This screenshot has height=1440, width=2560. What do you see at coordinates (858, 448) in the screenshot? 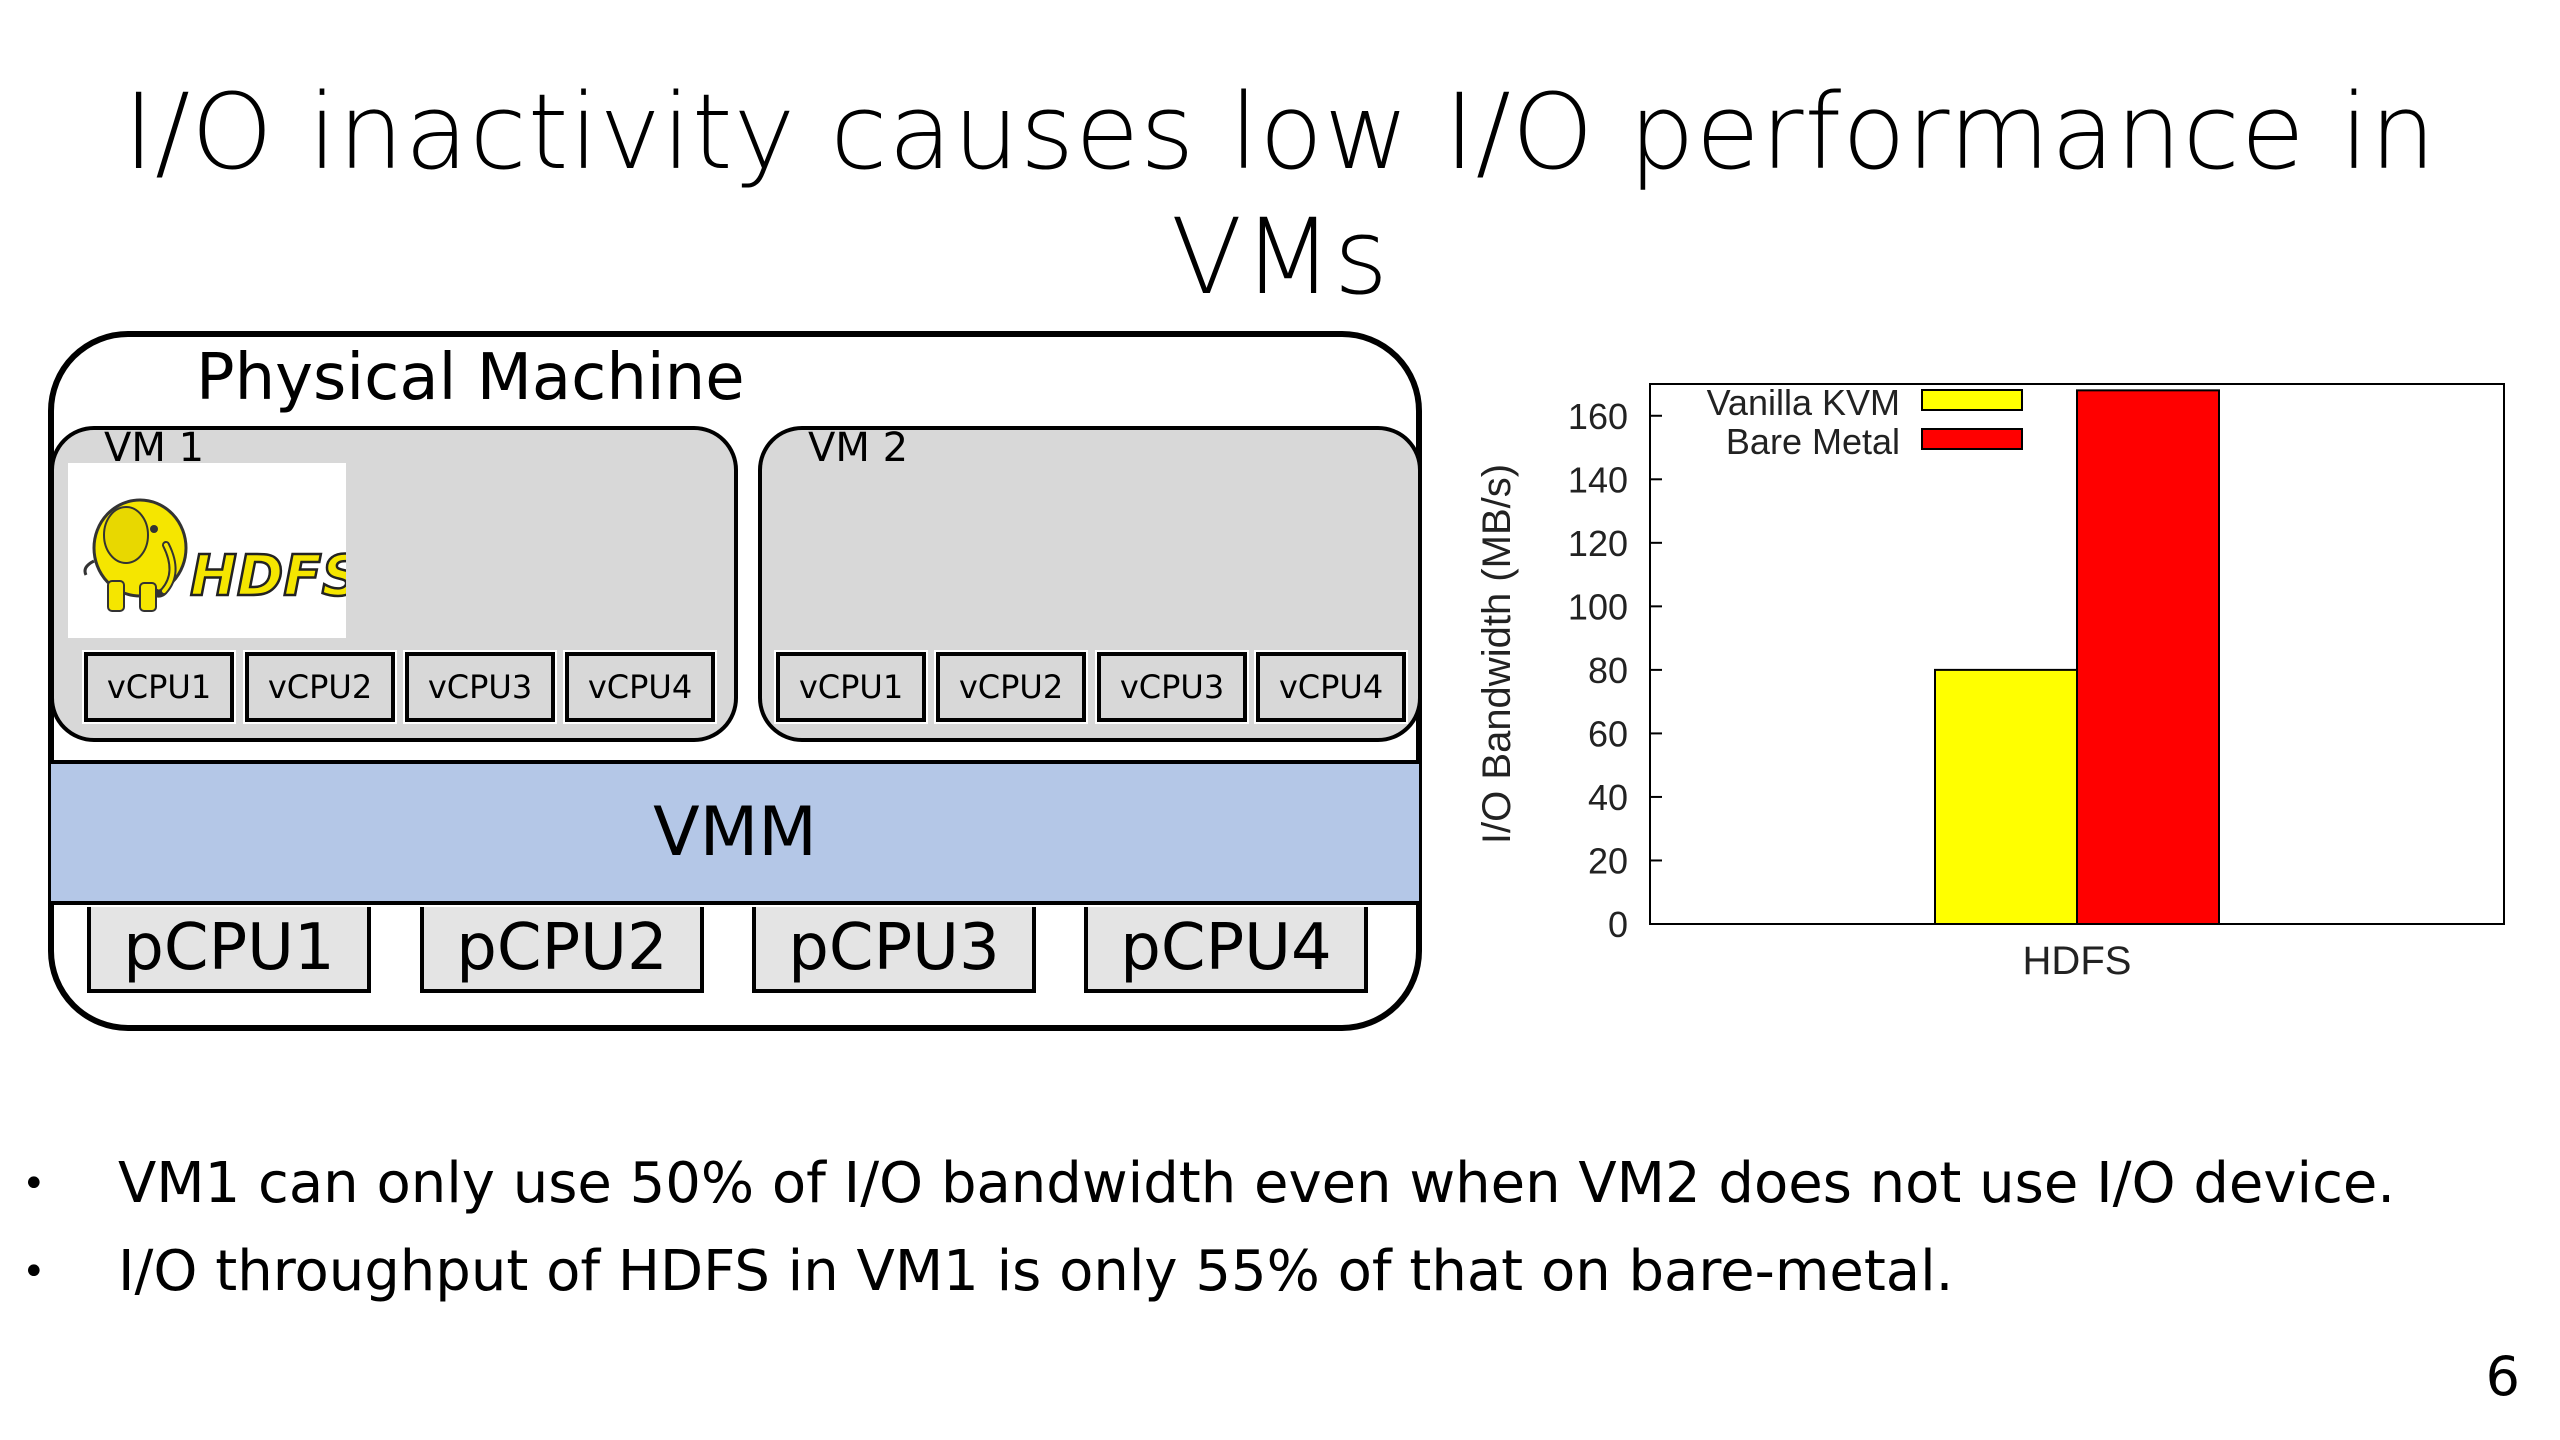
I see `vm2-label: VM 2` at bounding box center [858, 448].